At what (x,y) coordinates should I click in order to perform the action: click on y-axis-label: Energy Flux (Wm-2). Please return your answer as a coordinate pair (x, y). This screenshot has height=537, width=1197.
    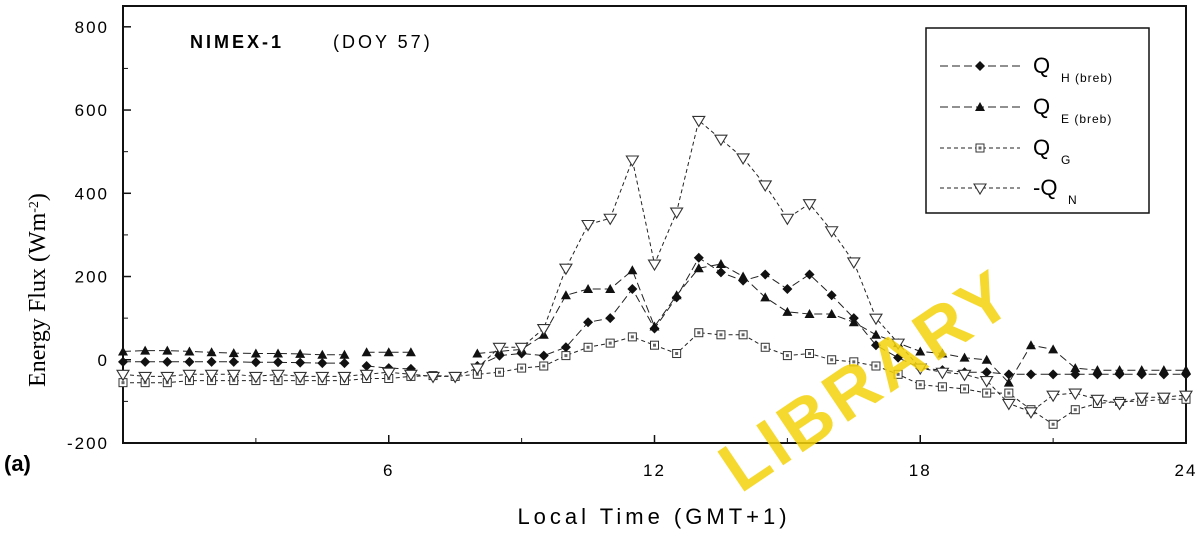
    Looking at the image, I should click on (38, 290).